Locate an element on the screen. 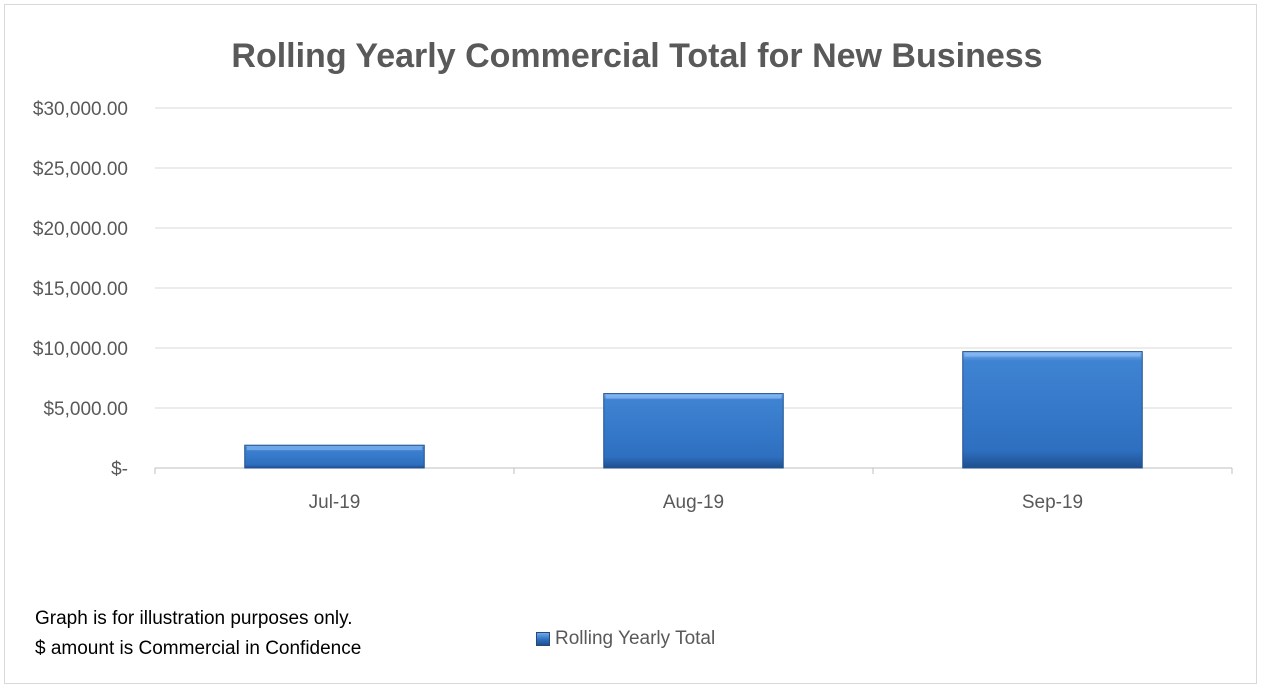 The image size is (1261, 684). y-tick-label: $15,000.00 is located at coordinates (80, 289).